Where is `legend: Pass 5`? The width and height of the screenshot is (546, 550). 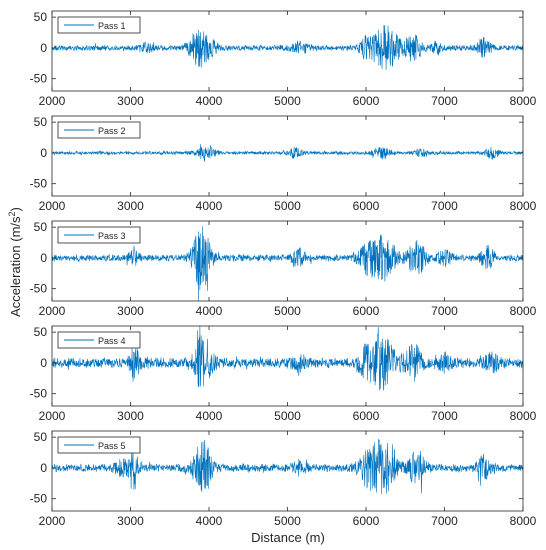 legend: Pass 5 is located at coordinates (99, 445).